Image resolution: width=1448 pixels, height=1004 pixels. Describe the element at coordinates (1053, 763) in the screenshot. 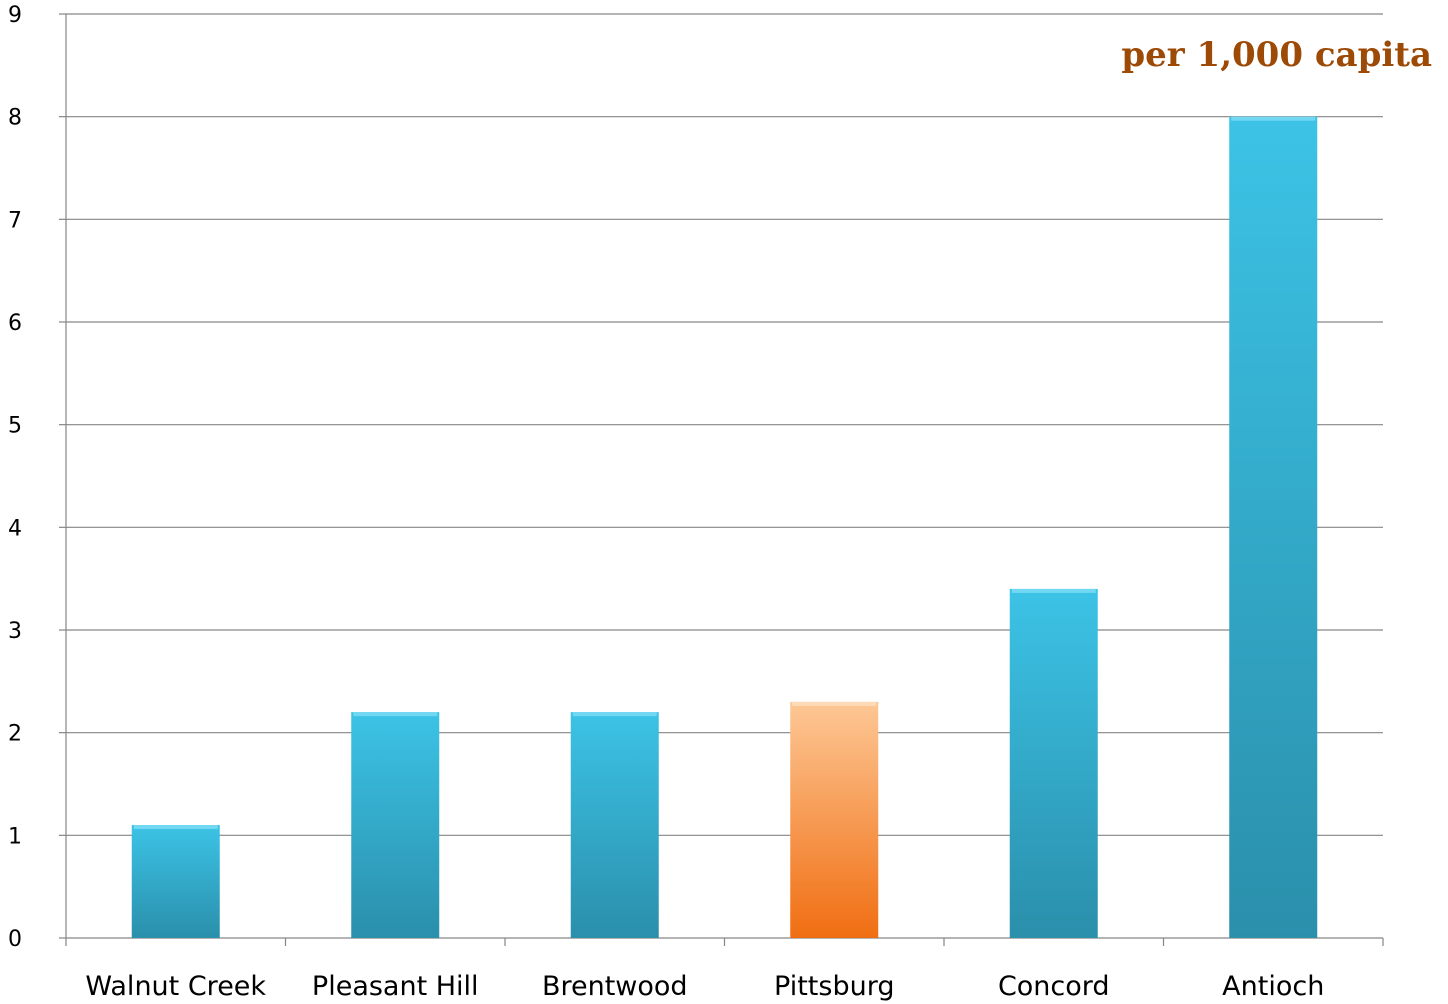

I see `bar-concord` at that location.